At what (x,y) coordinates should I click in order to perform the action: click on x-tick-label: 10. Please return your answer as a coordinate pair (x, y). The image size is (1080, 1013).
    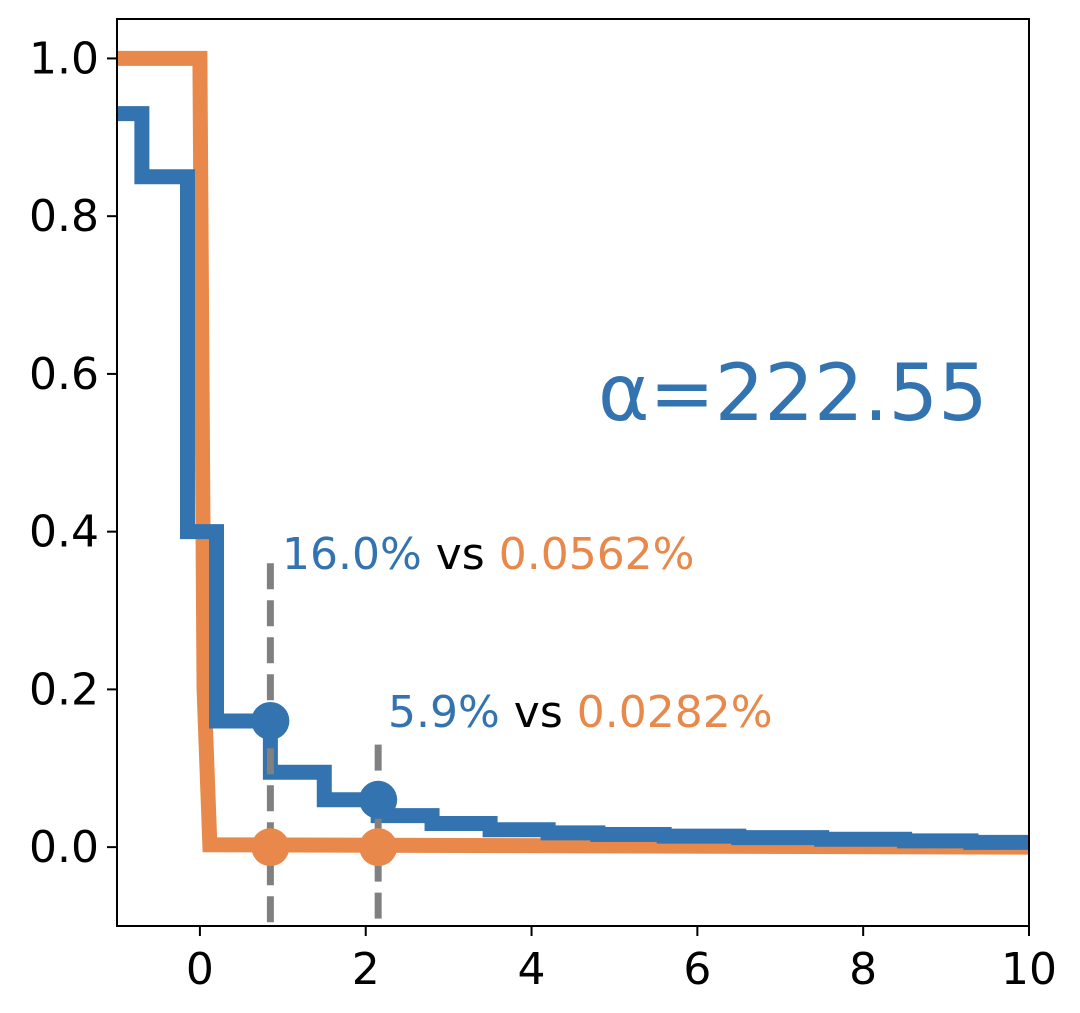
    Looking at the image, I should click on (1029, 969).